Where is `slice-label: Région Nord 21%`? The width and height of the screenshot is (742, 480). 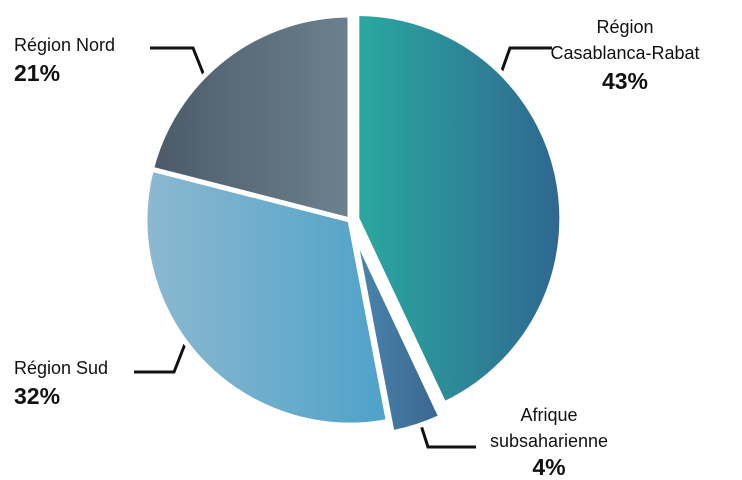
slice-label: Région Nord 21% is located at coordinates (84, 60).